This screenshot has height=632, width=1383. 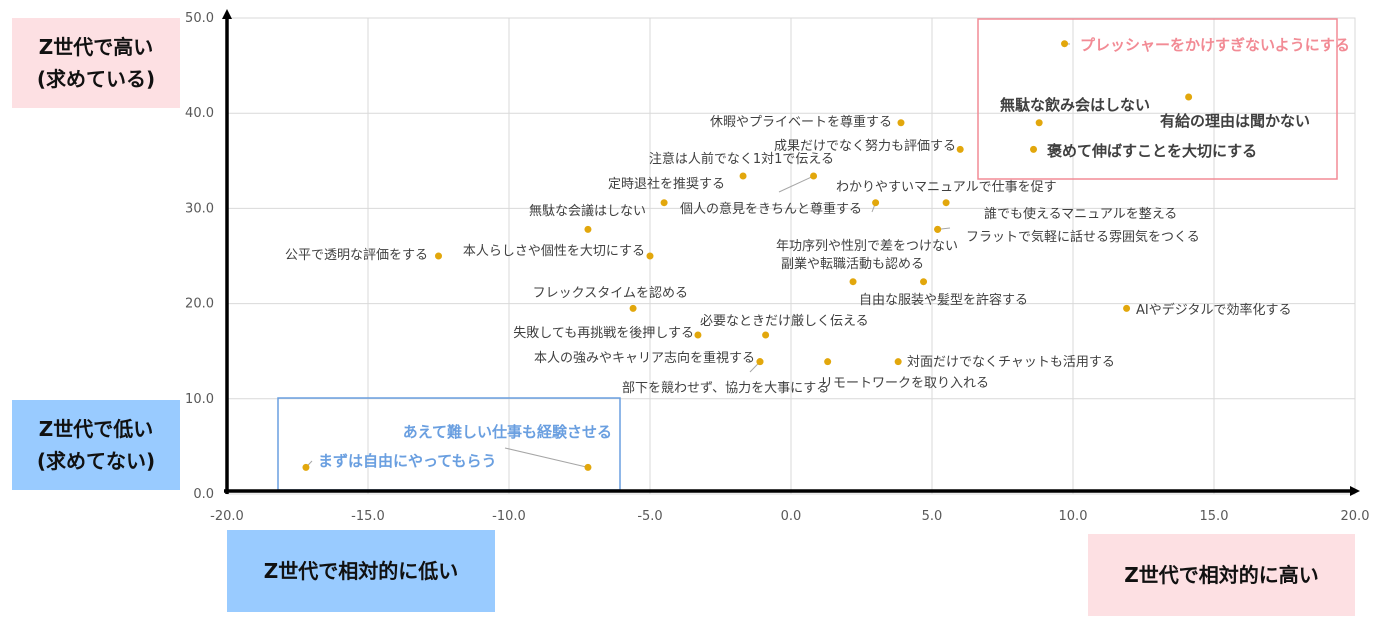 What do you see at coordinates (771, 209) in the screenshot?
I see `data-label: 個人の意見をきちんと尊重する` at bounding box center [771, 209].